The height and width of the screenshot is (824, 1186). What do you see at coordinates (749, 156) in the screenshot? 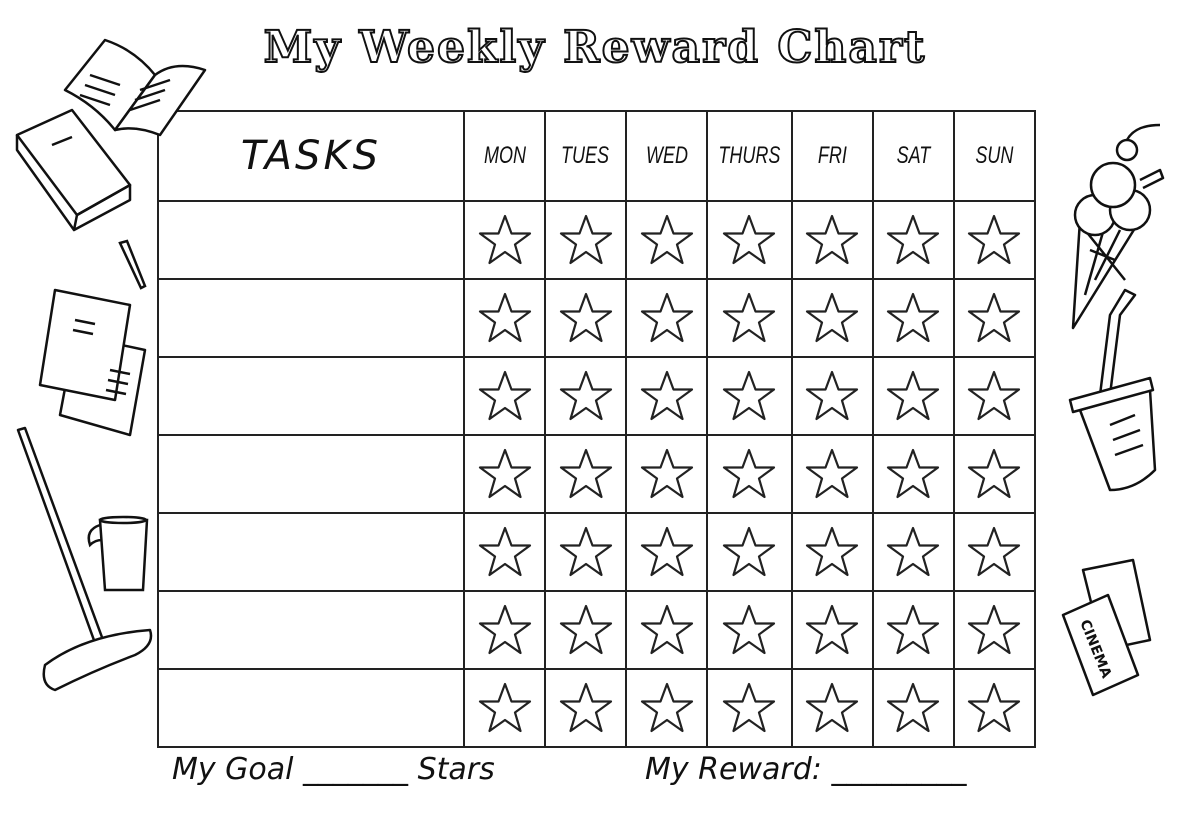
I see `day-header-thurs: THURS` at bounding box center [749, 156].